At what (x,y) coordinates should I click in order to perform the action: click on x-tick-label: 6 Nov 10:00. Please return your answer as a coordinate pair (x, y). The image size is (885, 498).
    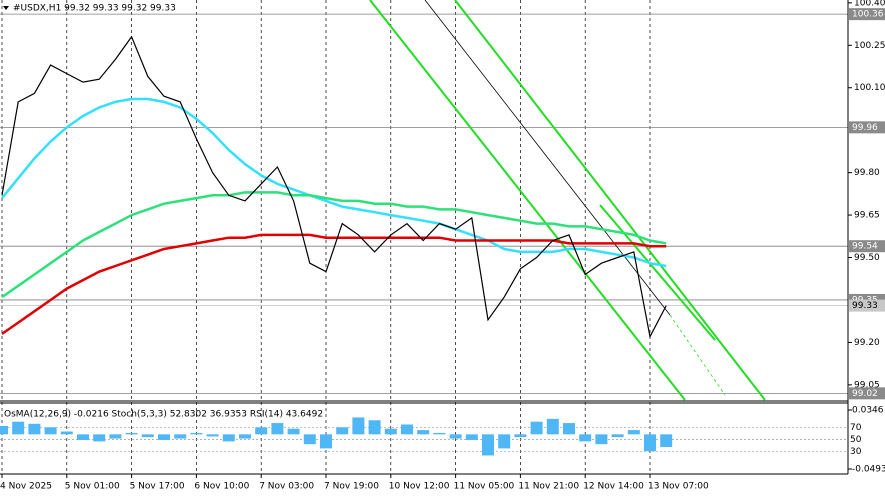
    Looking at the image, I should click on (221, 487).